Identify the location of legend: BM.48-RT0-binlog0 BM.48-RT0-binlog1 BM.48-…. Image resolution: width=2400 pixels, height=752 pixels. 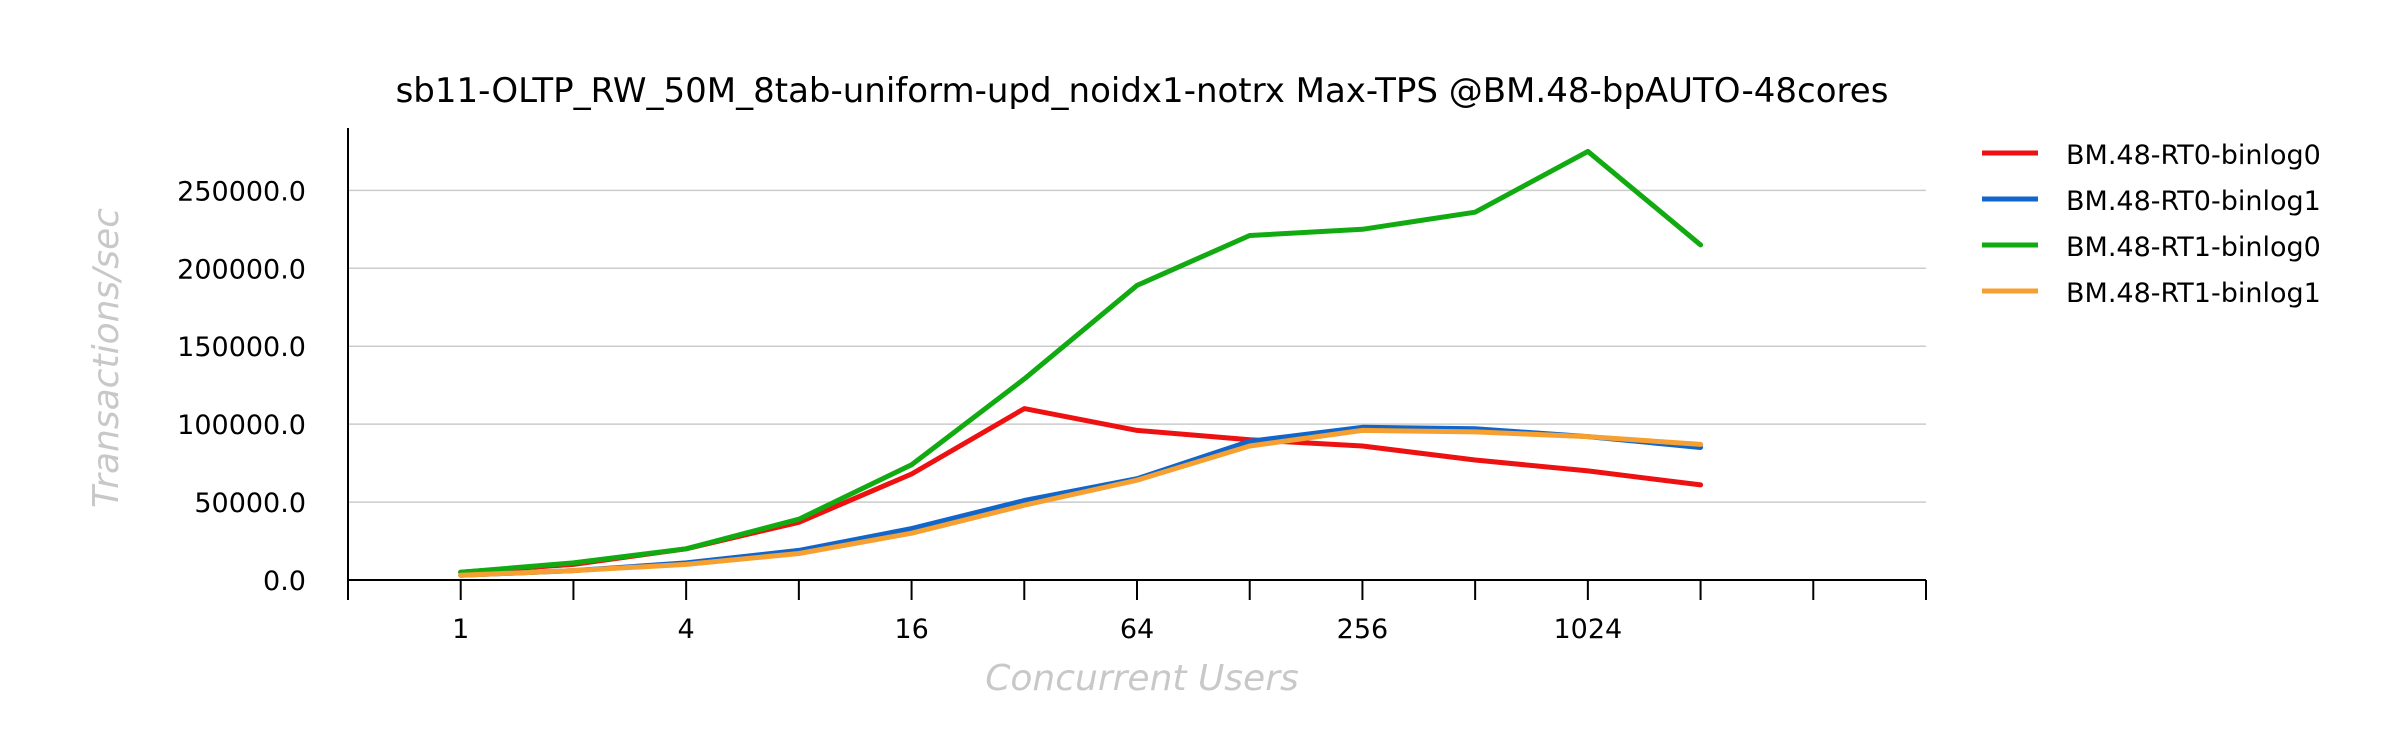
(2151, 224).